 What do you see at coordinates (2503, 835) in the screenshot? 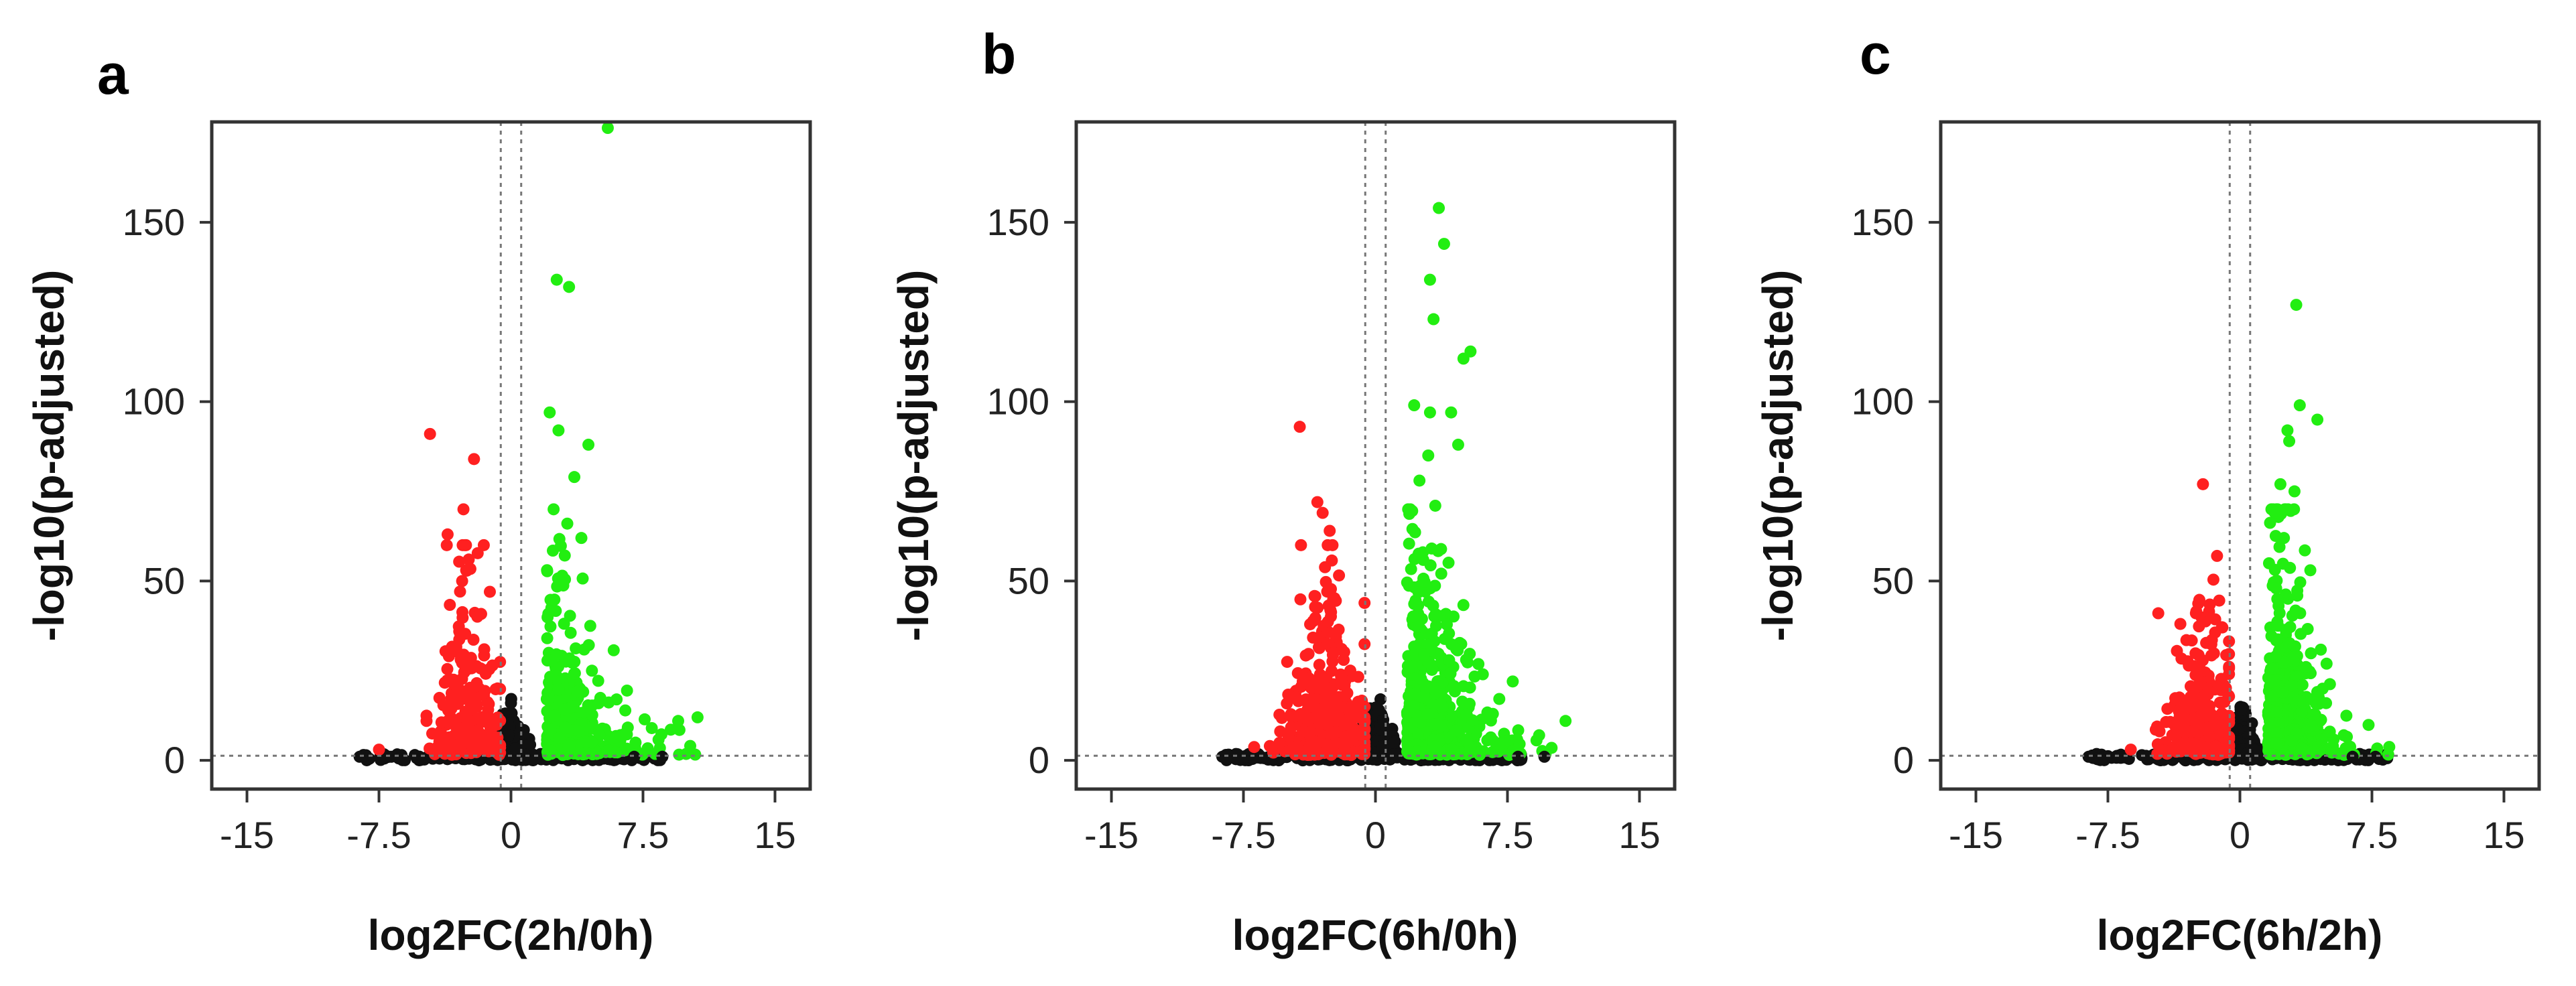
I see `x-tick-label-c-4: 15` at bounding box center [2503, 835].